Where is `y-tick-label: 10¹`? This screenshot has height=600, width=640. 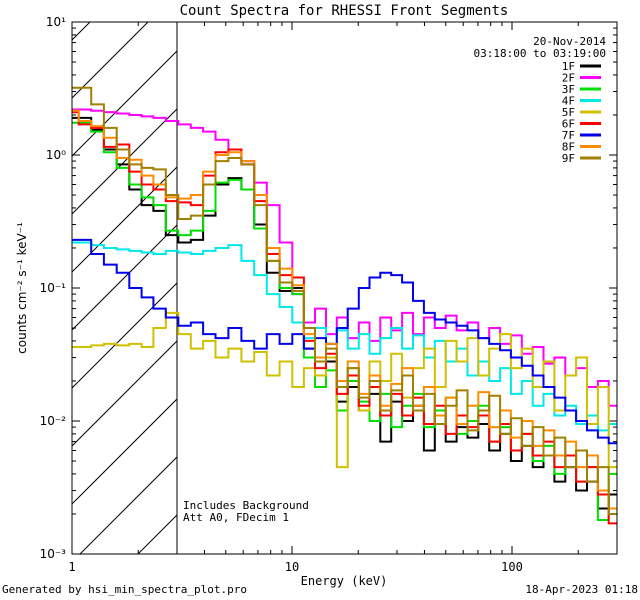 y-tick-label: 10¹ is located at coordinates (56, 22).